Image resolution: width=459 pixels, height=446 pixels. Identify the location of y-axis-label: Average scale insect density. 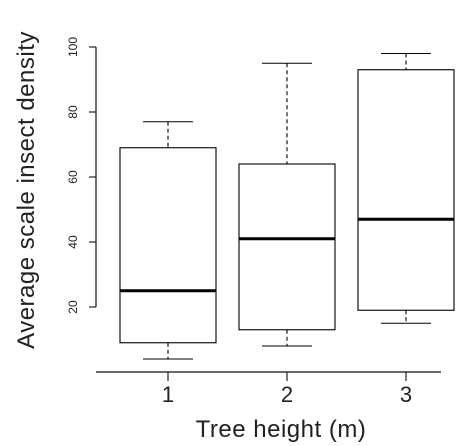
(26, 190).